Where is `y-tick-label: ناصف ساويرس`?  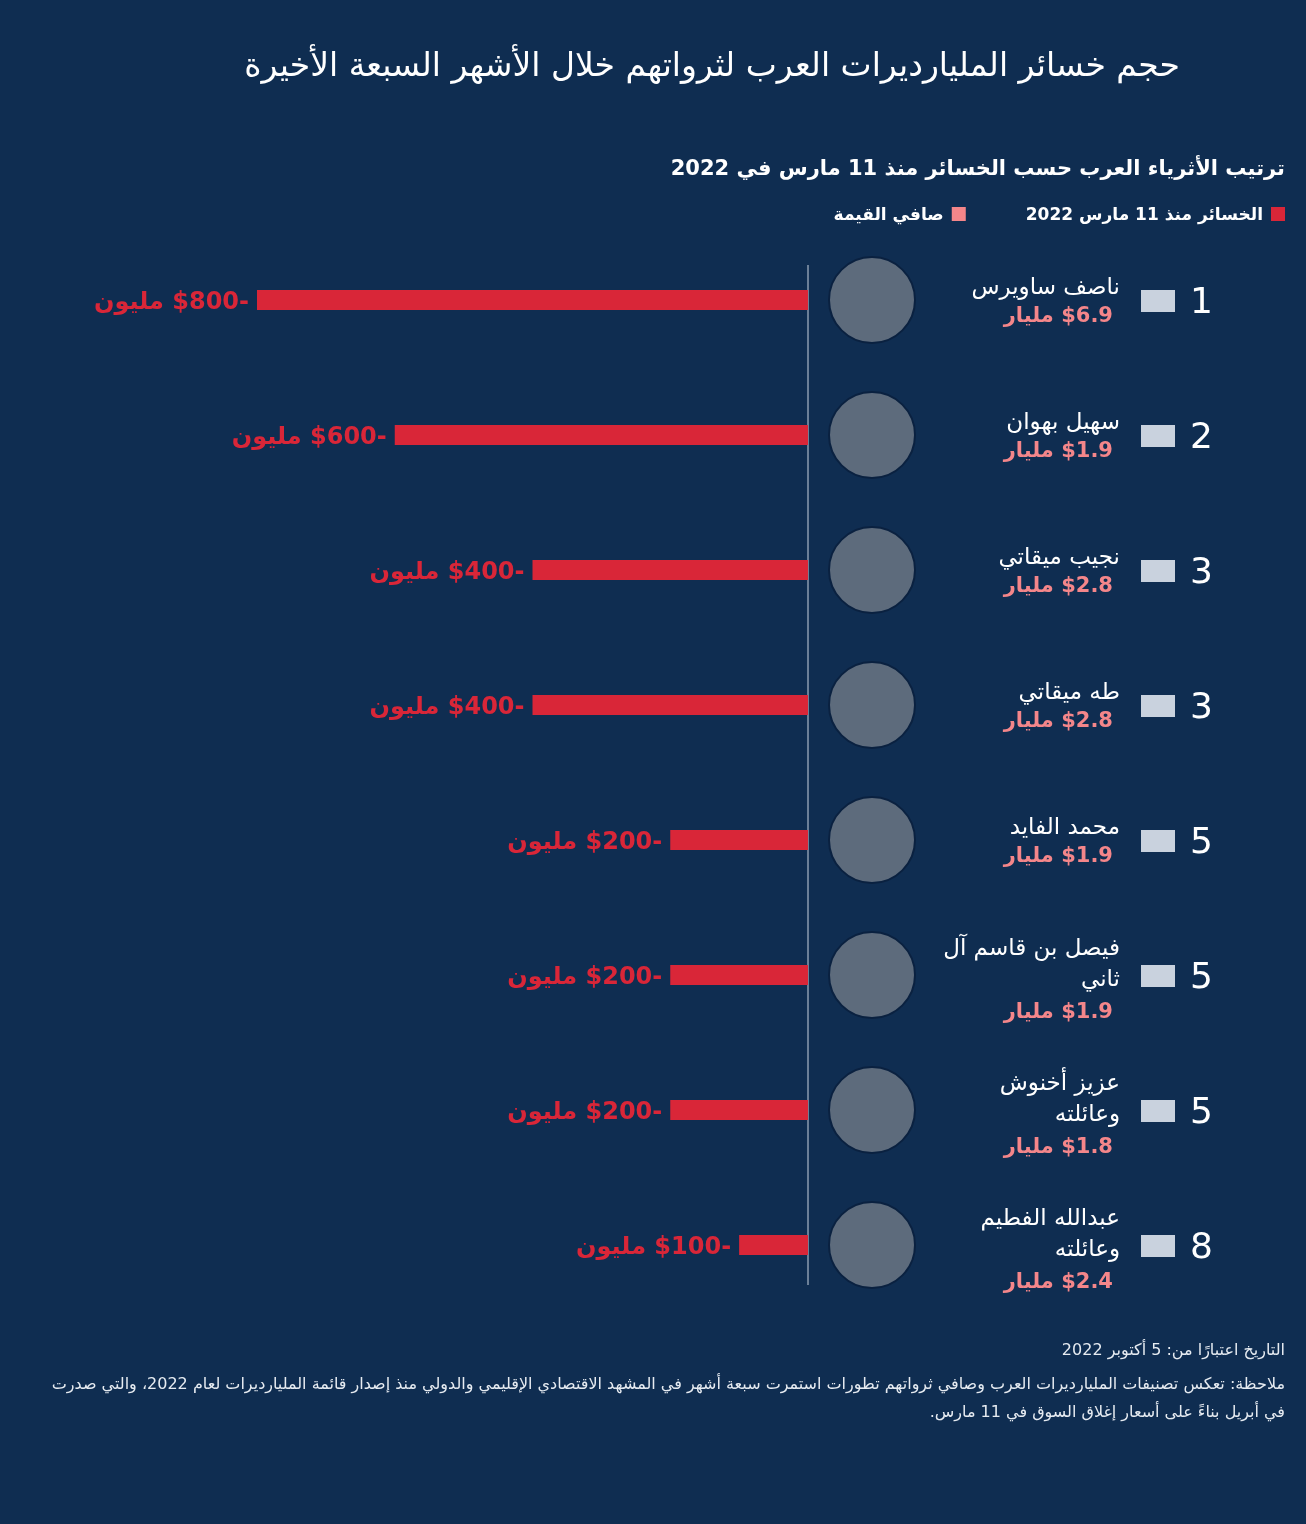 y-tick-label: ناصف ساويرس is located at coordinates (1045, 286).